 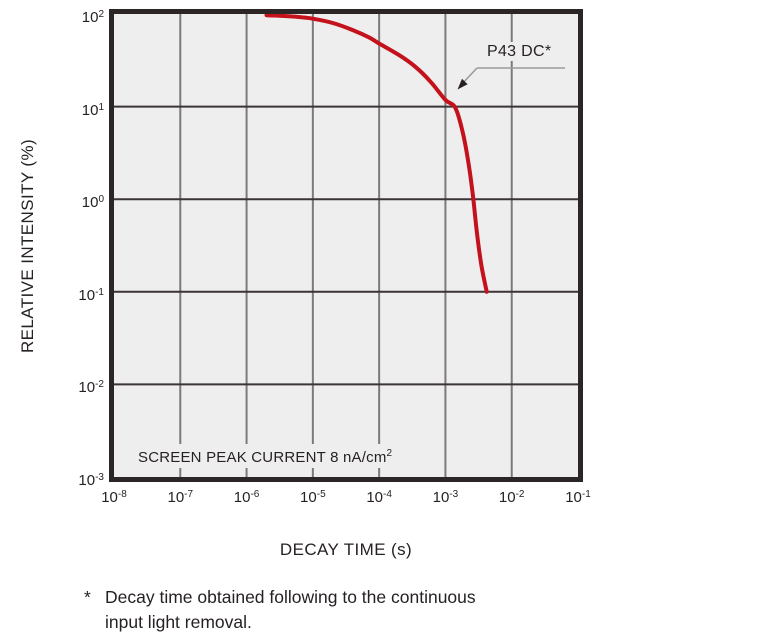 I want to click on screen-peak-current-note: SCREEN PEAK CURRENT 8 nA/cm2, so click(x=265, y=456).